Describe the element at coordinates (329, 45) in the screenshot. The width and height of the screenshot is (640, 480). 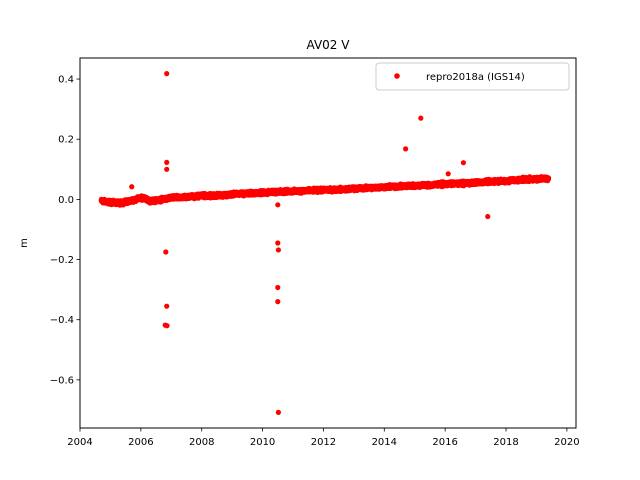
I see `chart-title: AV02 V` at that location.